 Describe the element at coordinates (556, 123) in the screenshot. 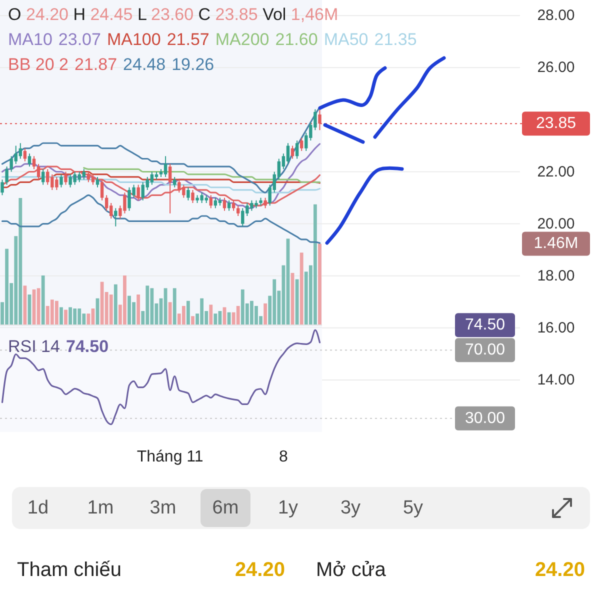

I see `ref-line-label: 23.85` at that location.